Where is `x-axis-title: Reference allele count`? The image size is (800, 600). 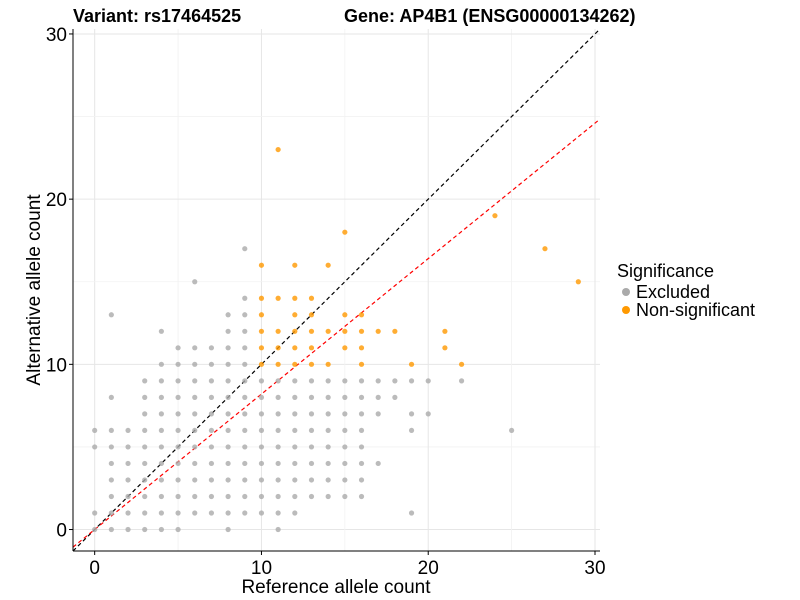
x-axis-title: Reference allele count is located at coordinates (336, 587).